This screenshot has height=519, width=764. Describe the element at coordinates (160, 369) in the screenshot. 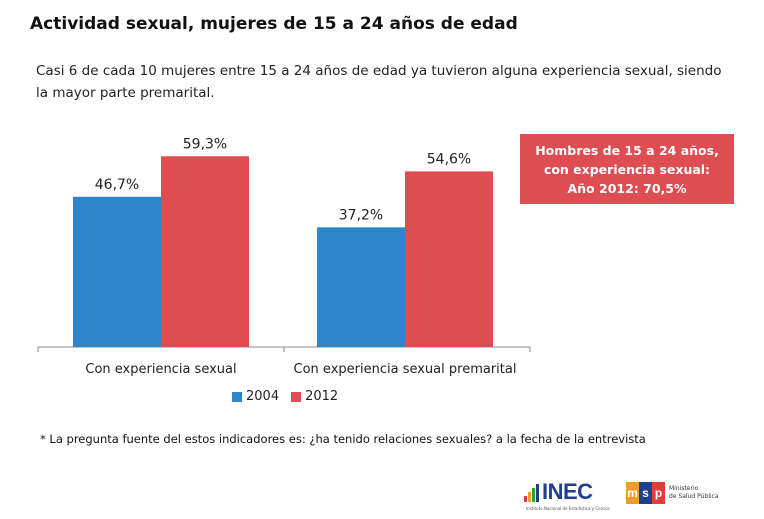

I see `category-label-0: Con experiencia sexual` at that location.